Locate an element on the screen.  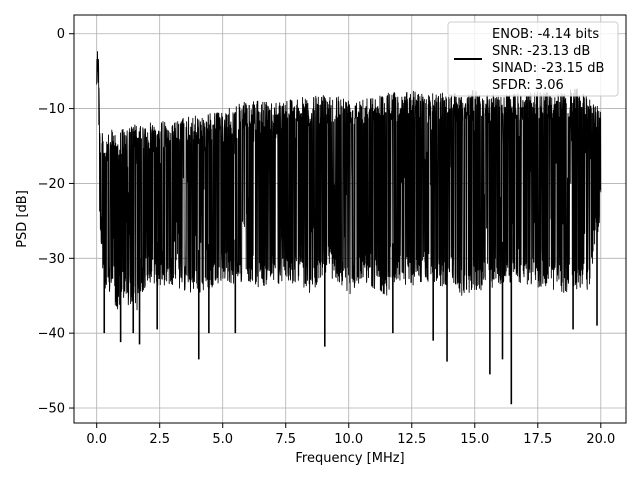
legend-entry-snr: SNR: -23.13 dB is located at coordinates (541, 51).